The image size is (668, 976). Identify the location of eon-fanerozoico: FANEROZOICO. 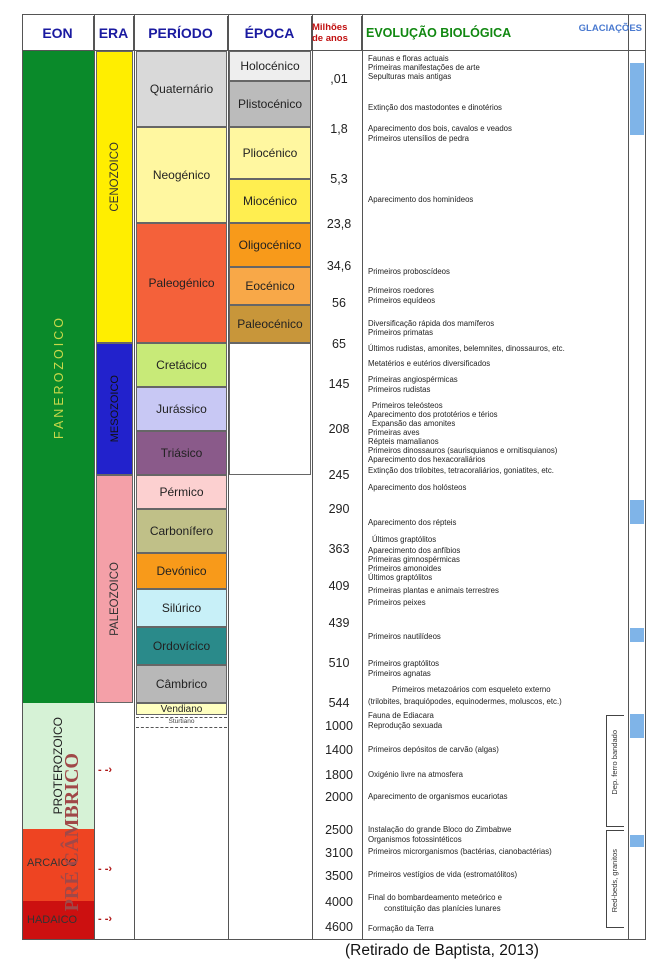
(58, 377).